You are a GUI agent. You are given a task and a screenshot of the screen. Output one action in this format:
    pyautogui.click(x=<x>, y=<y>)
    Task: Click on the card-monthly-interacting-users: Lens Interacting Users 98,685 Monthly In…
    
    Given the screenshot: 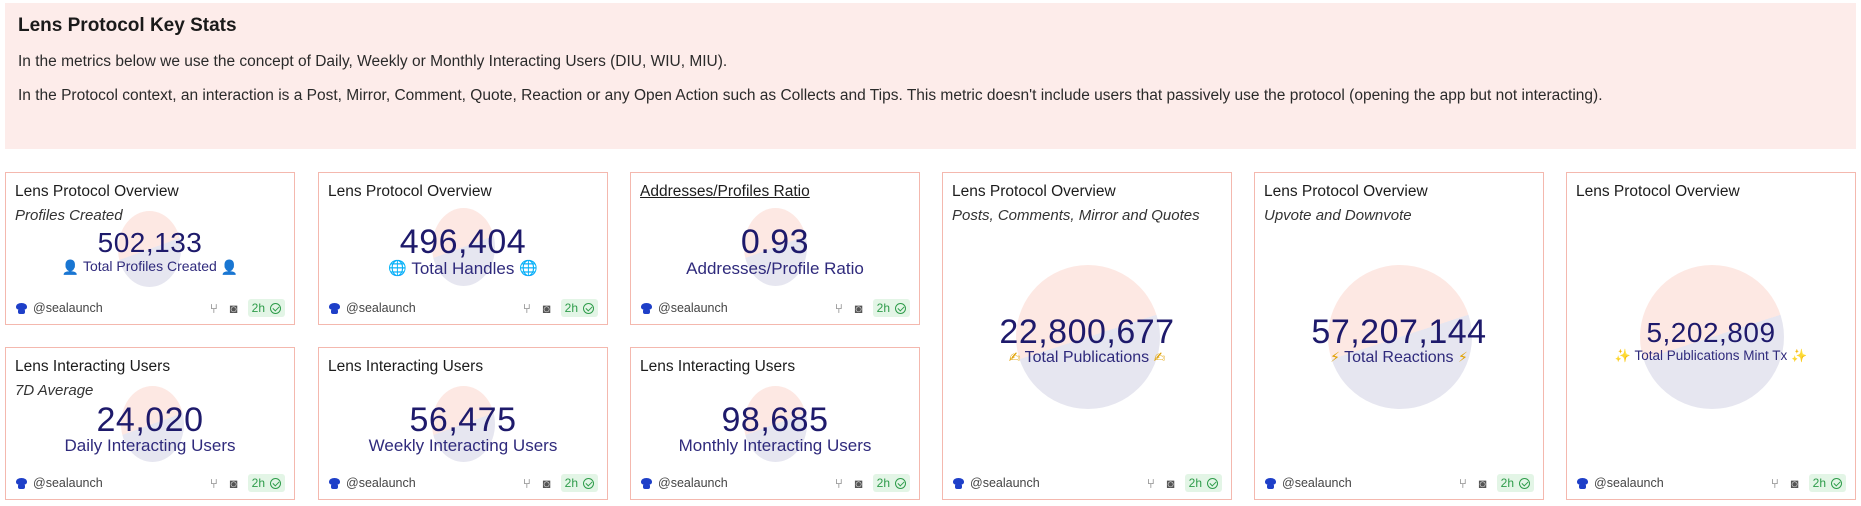 What is the action you would take?
    pyautogui.click(x=775, y=423)
    